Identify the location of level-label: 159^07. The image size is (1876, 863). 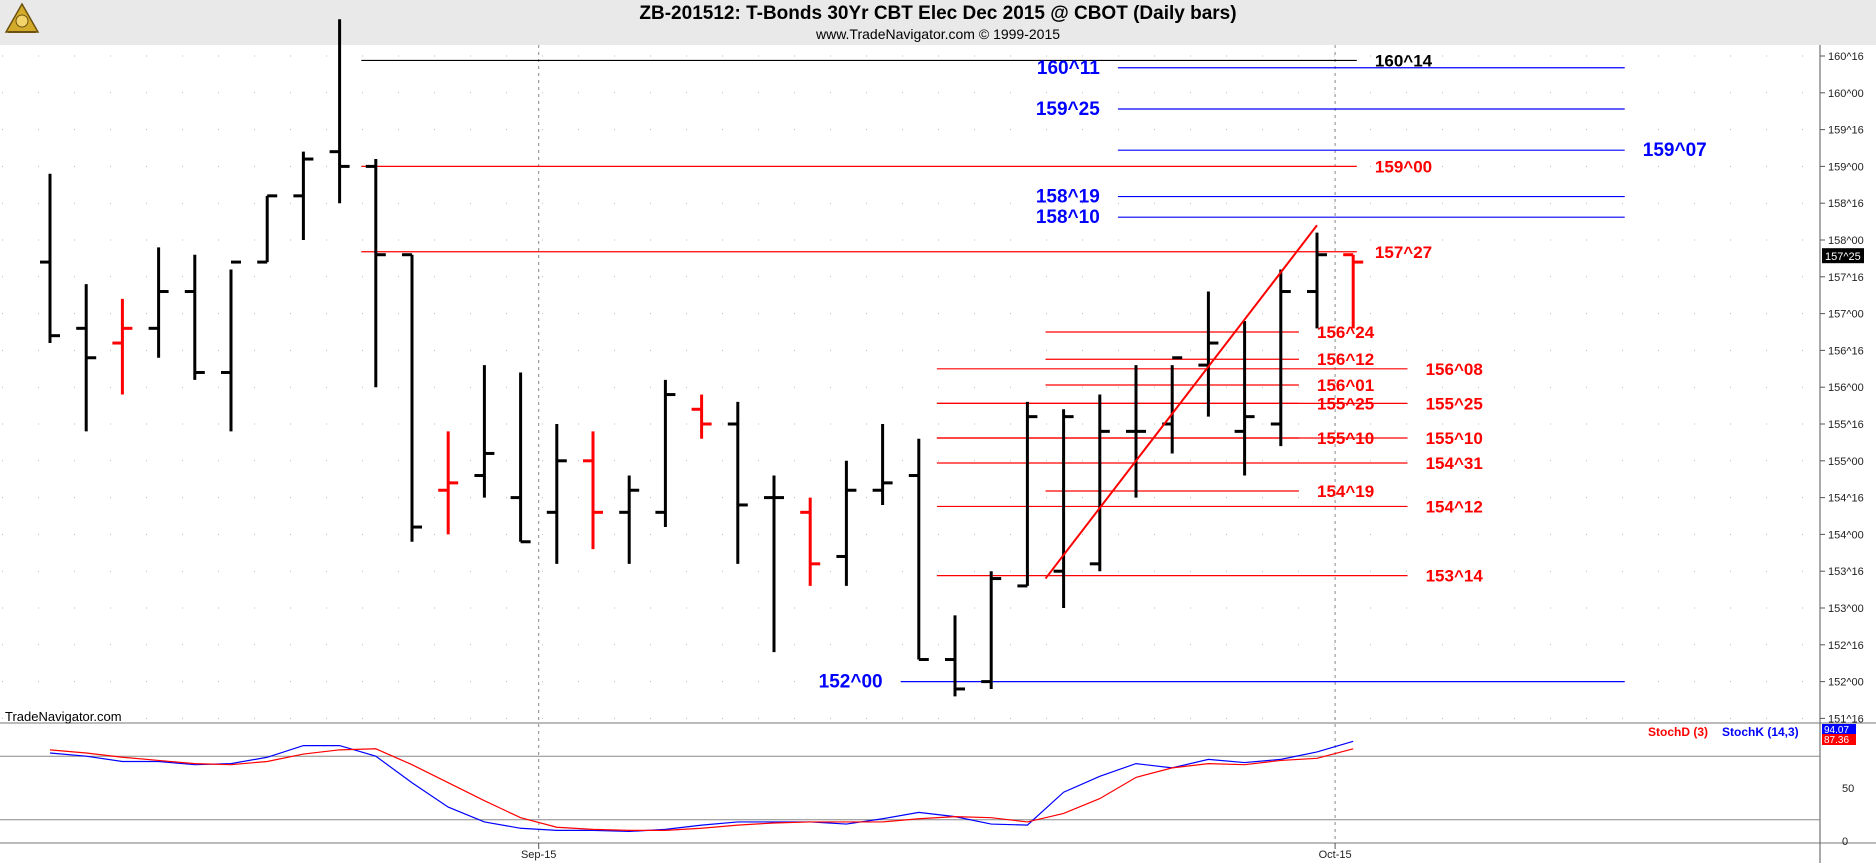
(1675, 150).